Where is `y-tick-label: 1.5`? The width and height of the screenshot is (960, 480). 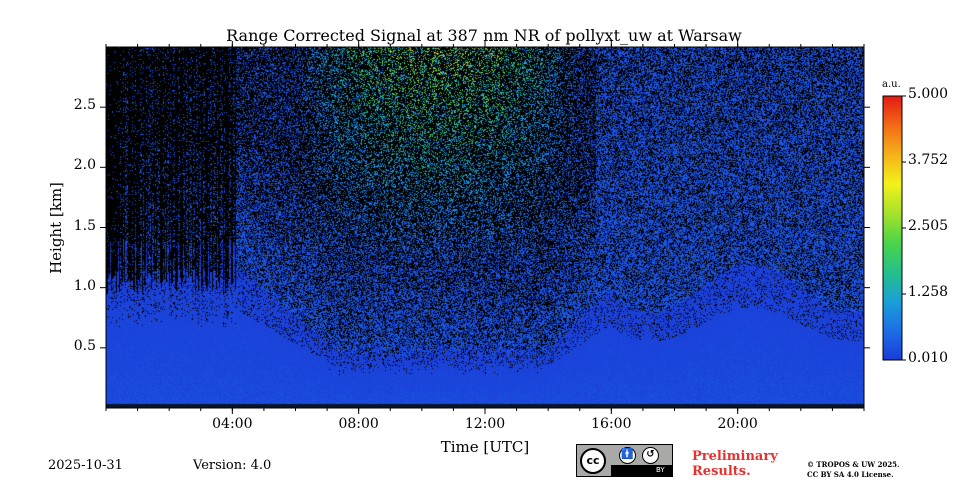
y-tick-label: 1.5 is located at coordinates (84, 225).